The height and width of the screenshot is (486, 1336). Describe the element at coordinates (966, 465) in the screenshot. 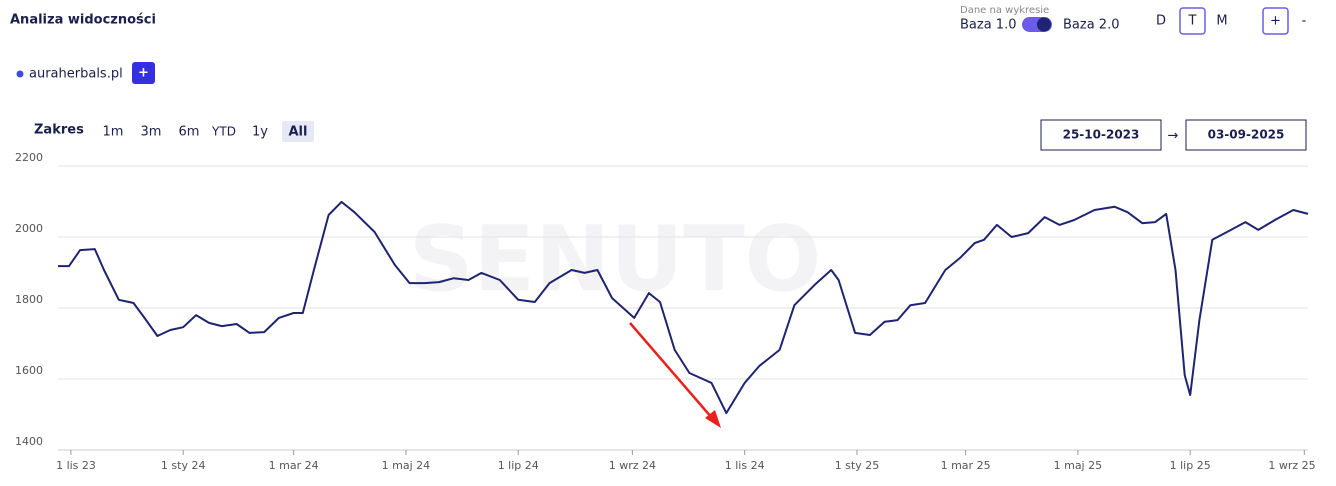

I see `x-tick-label: 1 mar 25` at that location.